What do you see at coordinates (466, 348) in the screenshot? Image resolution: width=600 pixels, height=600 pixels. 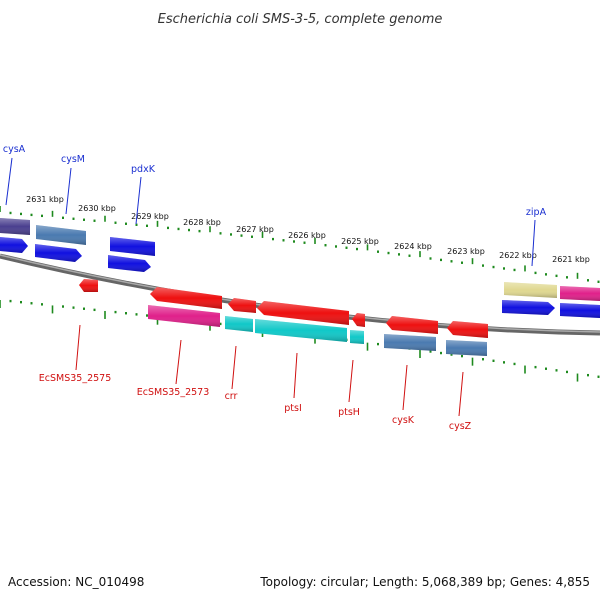 I see `gene-cysZ-box` at bounding box center [466, 348].